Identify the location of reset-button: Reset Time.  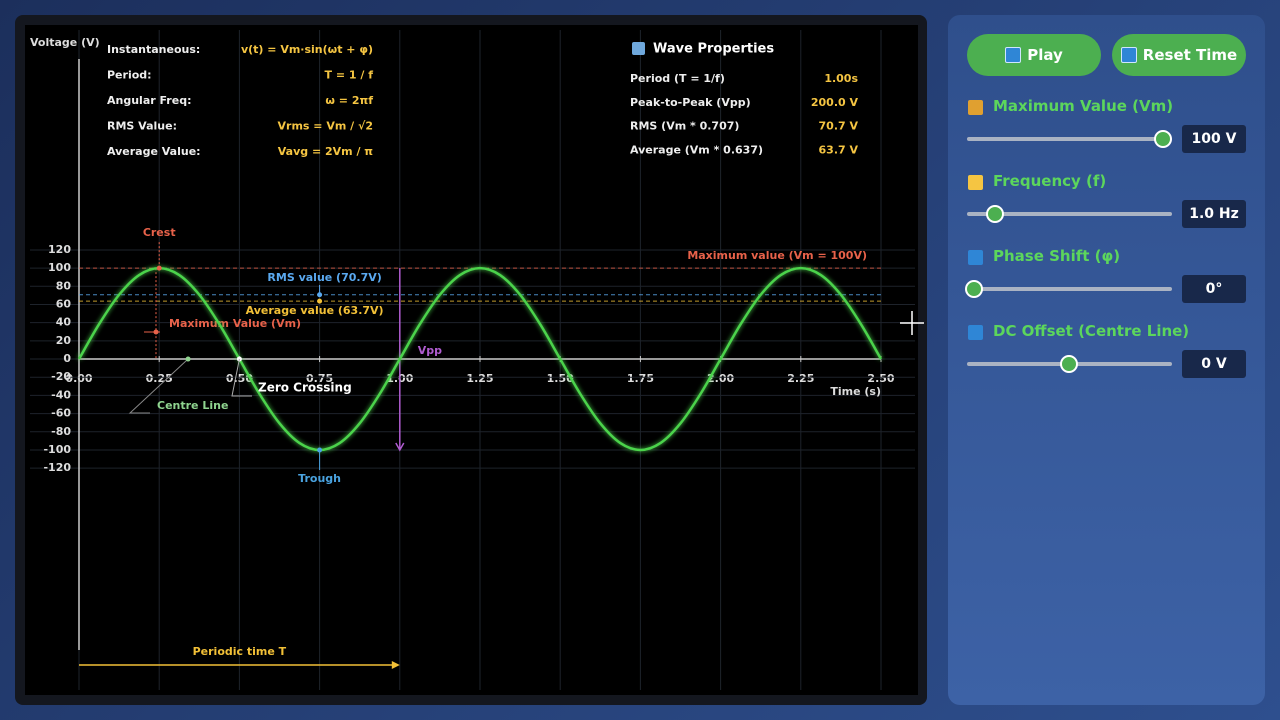
(1179, 55).